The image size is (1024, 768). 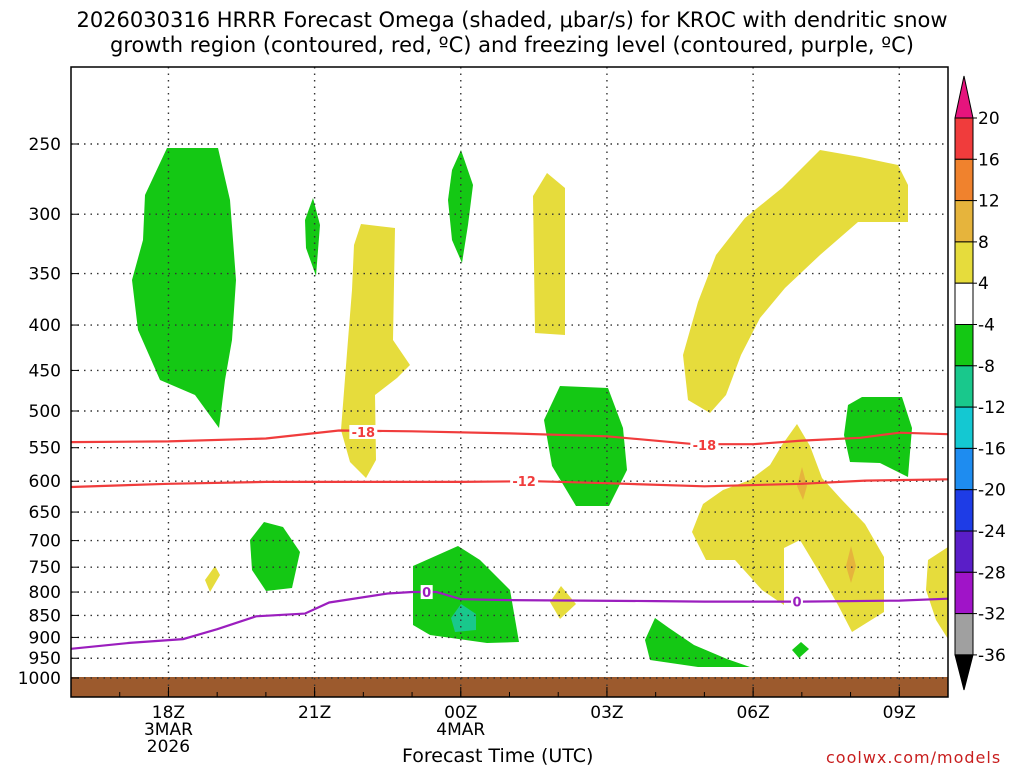 What do you see at coordinates (45, 215) in the screenshot?
I see `y-tick-label: 300` at bounding box center [45, 215].